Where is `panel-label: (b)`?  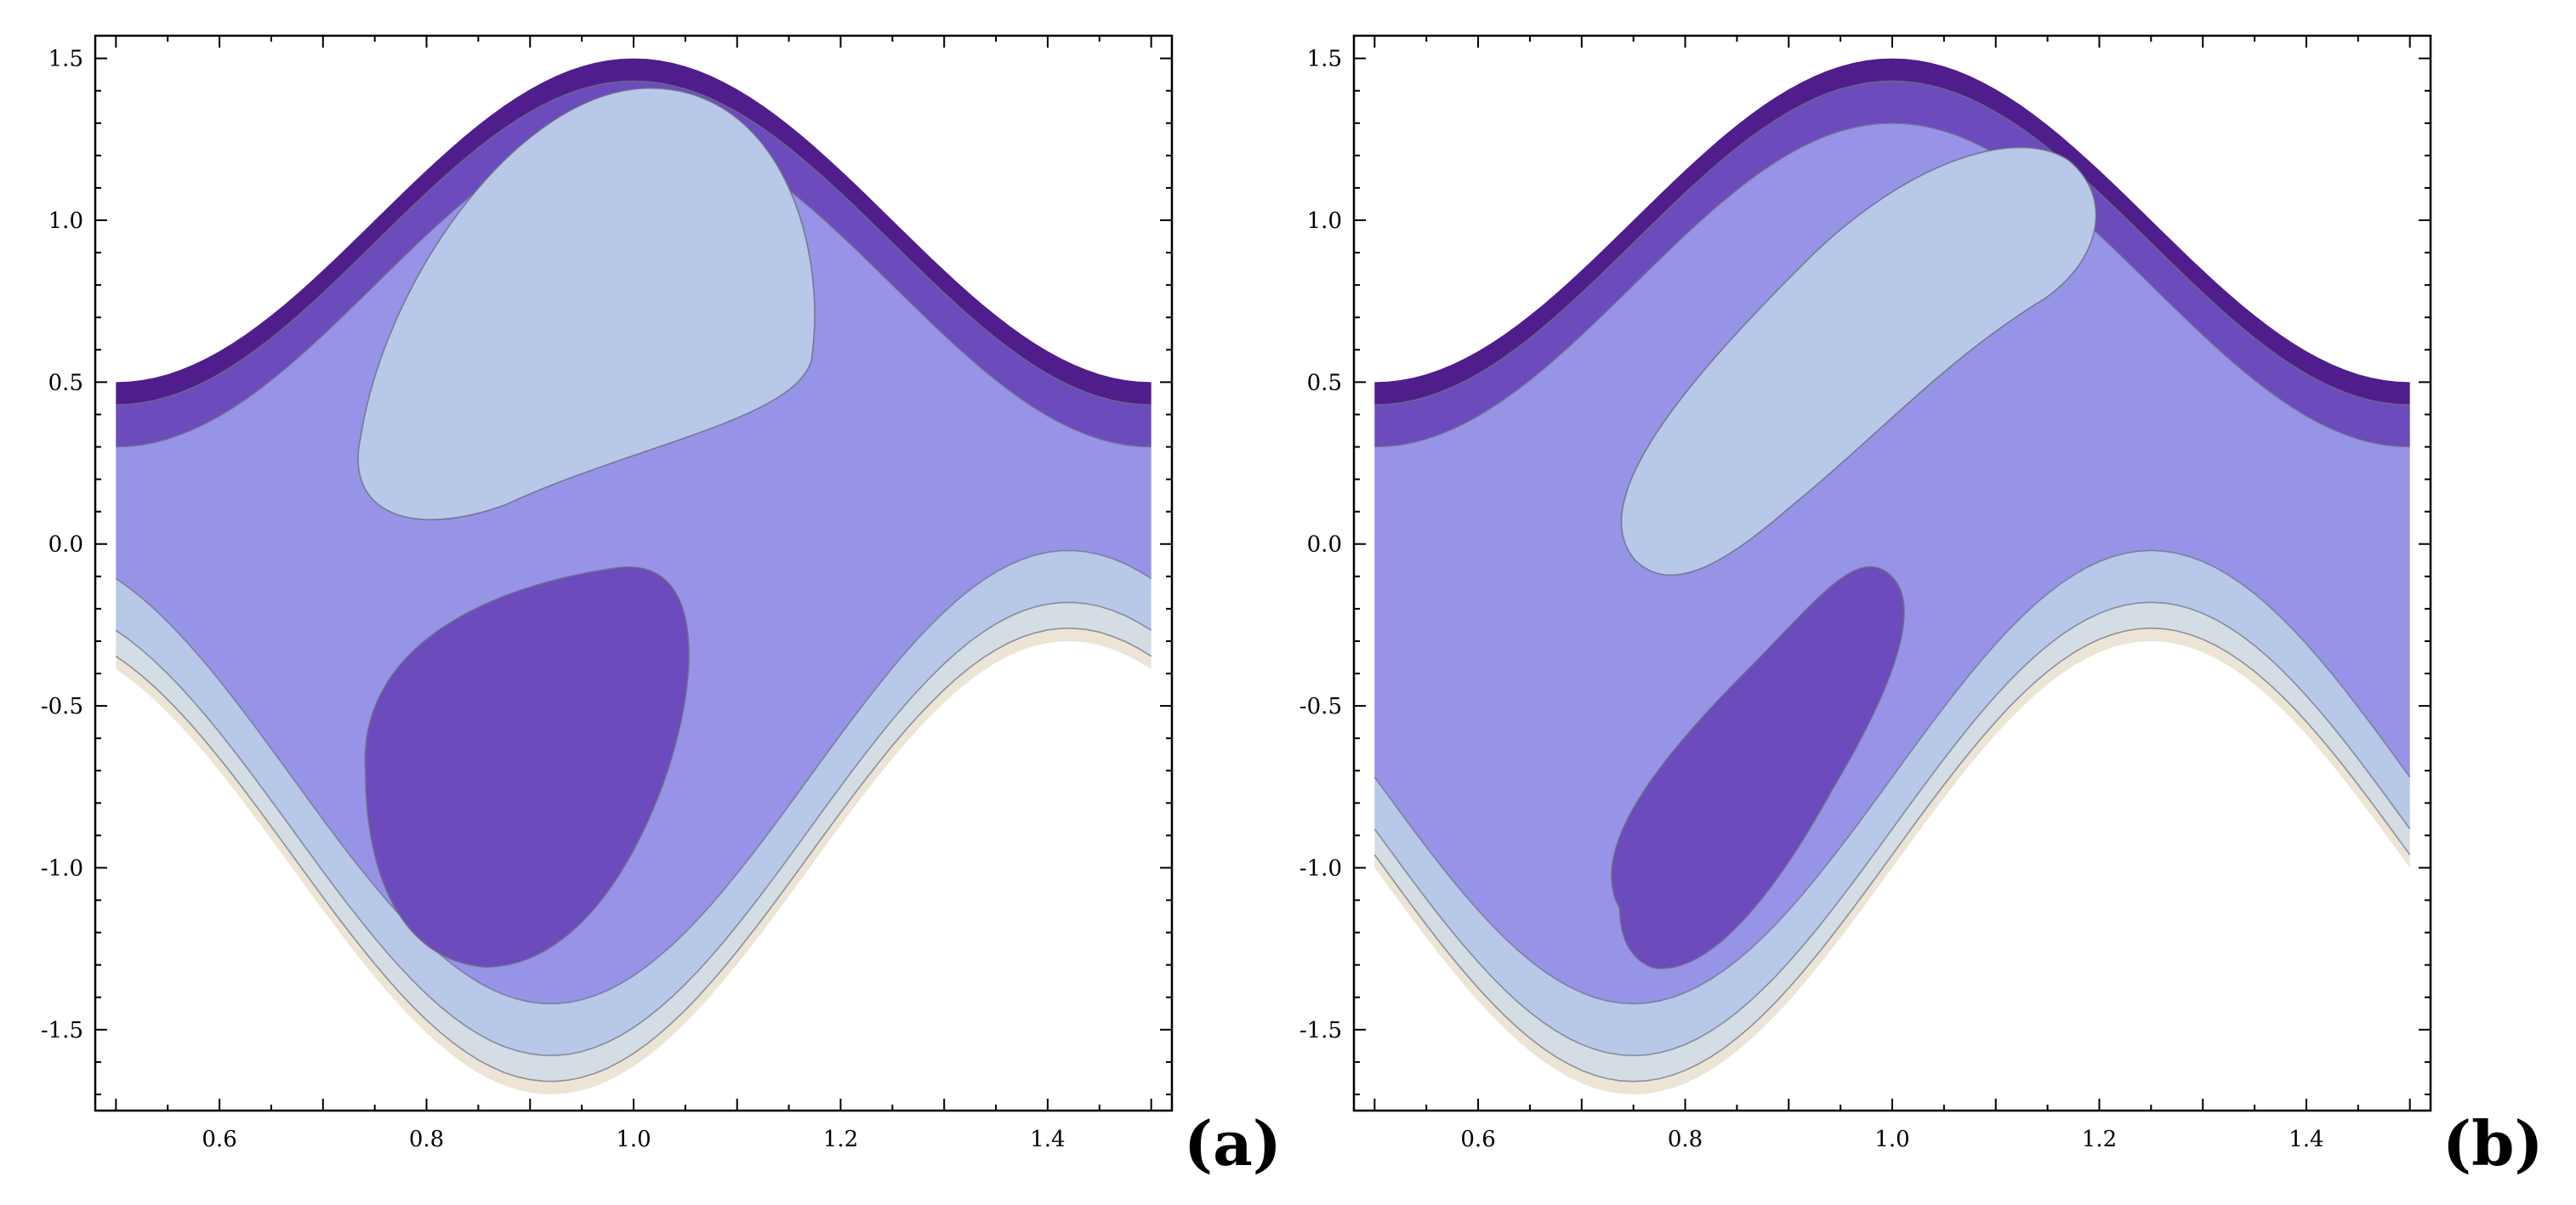 panel-label: (b) is located at coordinates (2492, 1143).